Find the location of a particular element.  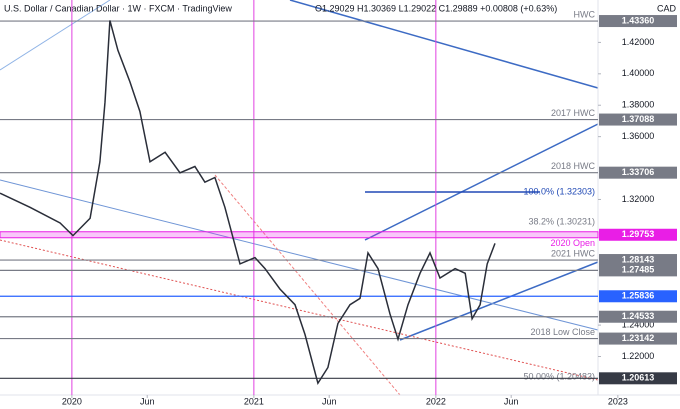

price-tag-label: 1.33706 is located at coordinates (638, 172).